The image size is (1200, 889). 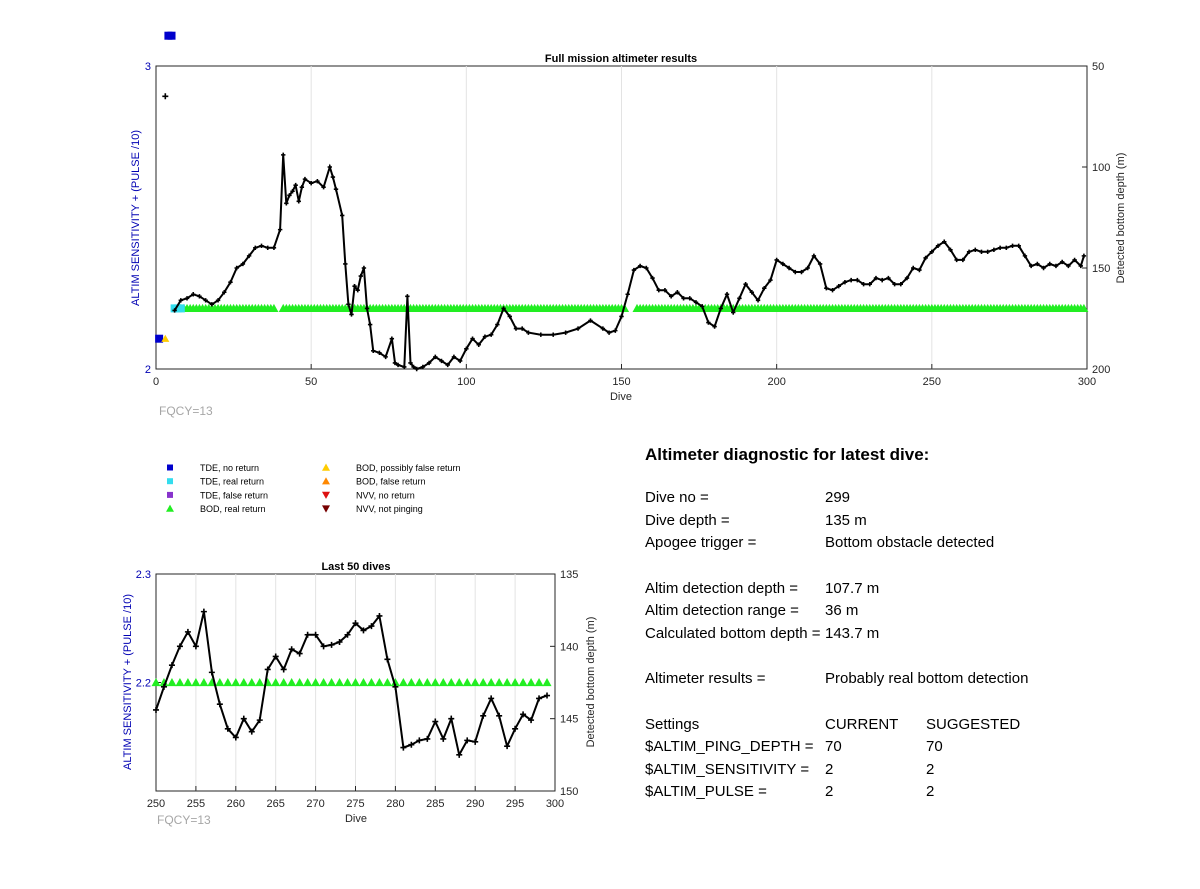 What do you see at coordinates (1096, 218) in the screenshot?
I see `top-right-y-ticks: 50 100 150 200` at bounding box center [1096, 218].